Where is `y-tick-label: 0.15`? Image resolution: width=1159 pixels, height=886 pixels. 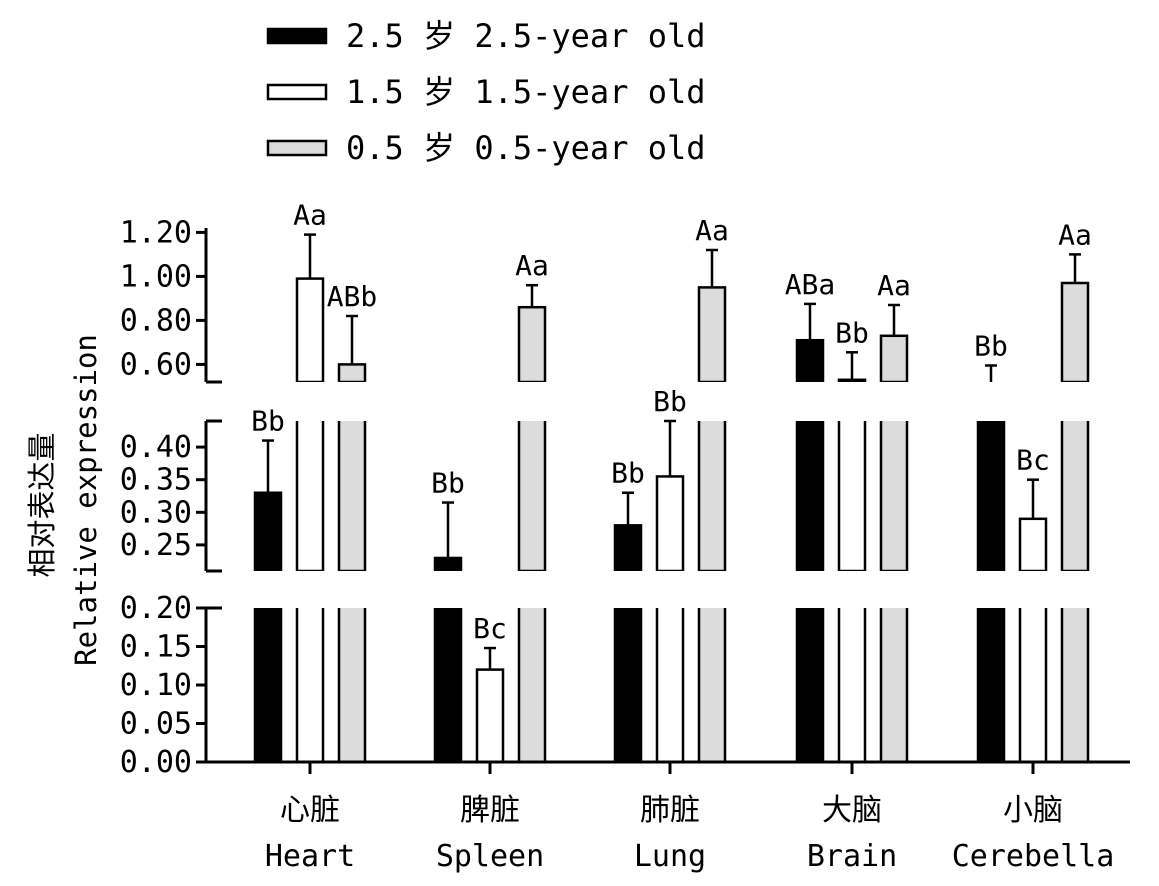 y-tick-label: 0.15 is located at coordinates (156, 647).